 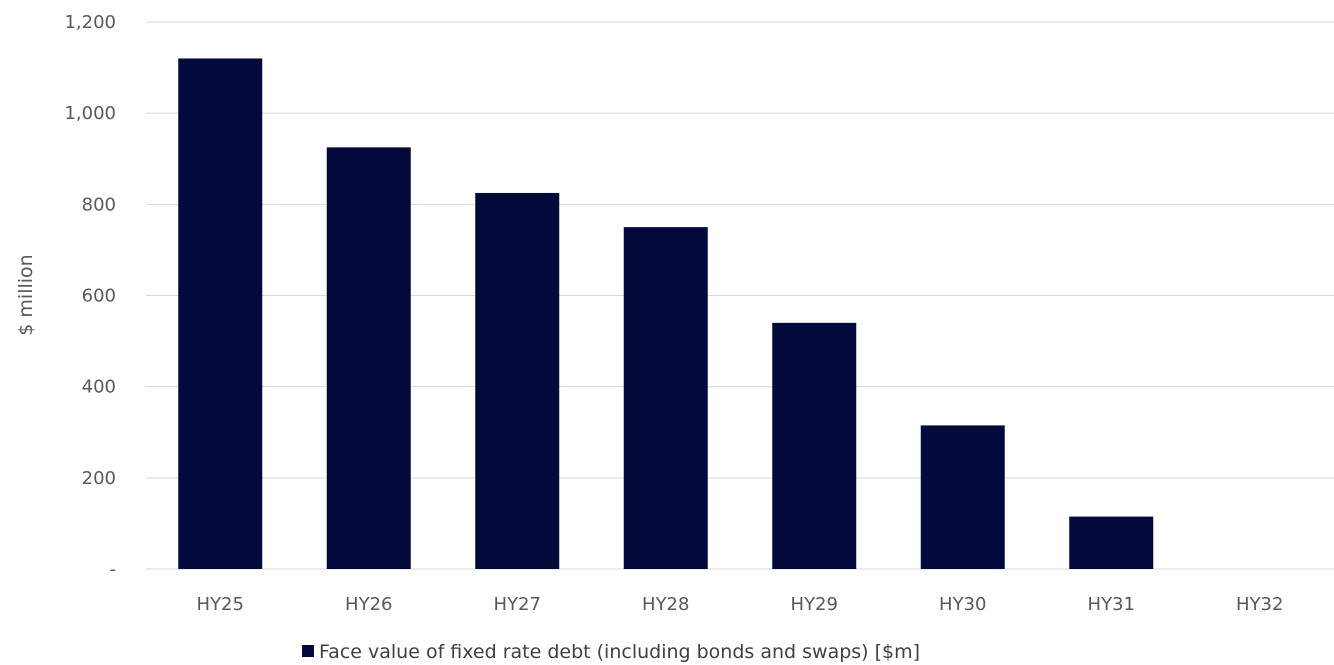 I want to click on y-axis-ticks: - 200 400 600 800 1,000 1,200, so click(x=90, y=296).